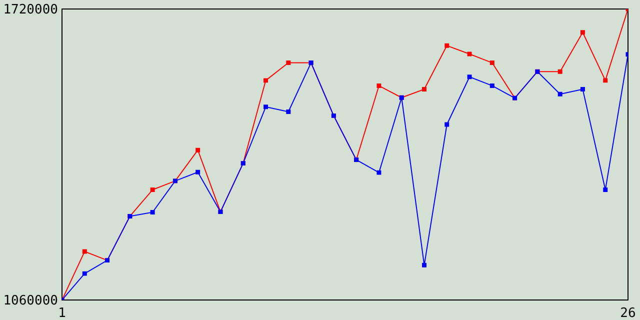 Image resolution: width=640 pixels, height=320 pixels. I want to click on y-tick-label: 1060000, so click(30, 301).